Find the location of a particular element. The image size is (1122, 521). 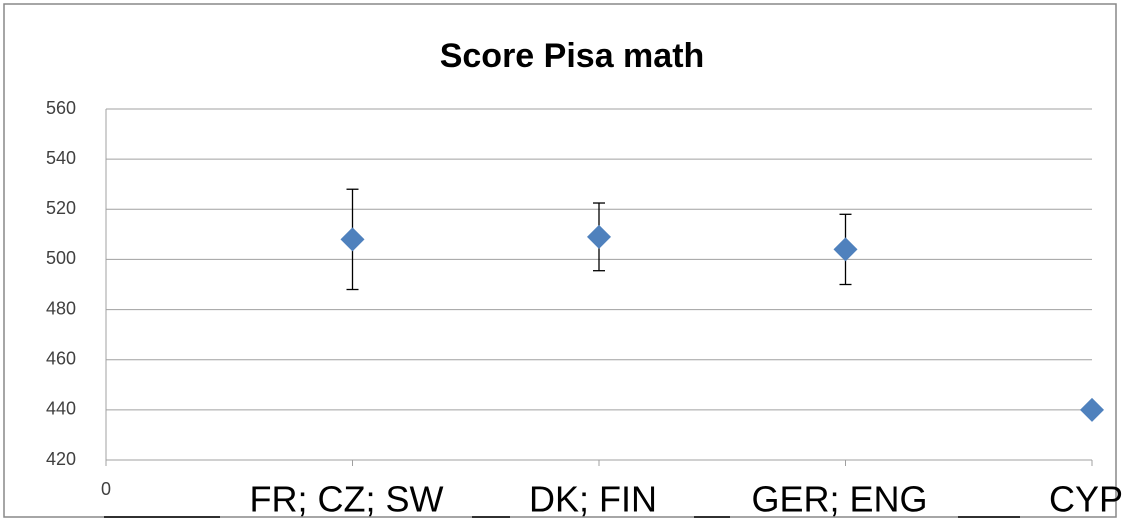

category-label: FR; CZ; SW is located at coordinates (347, 499).